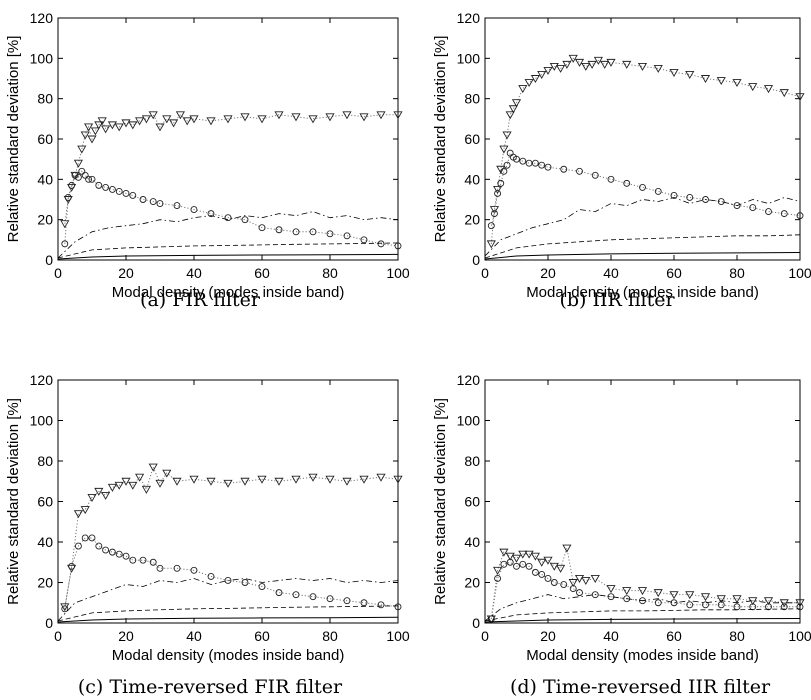 The width and height of the screenshot is (811, 700). Describe the element at coordinates (228, 250) in the screenshot. I see `dashed-series-line` at that location.